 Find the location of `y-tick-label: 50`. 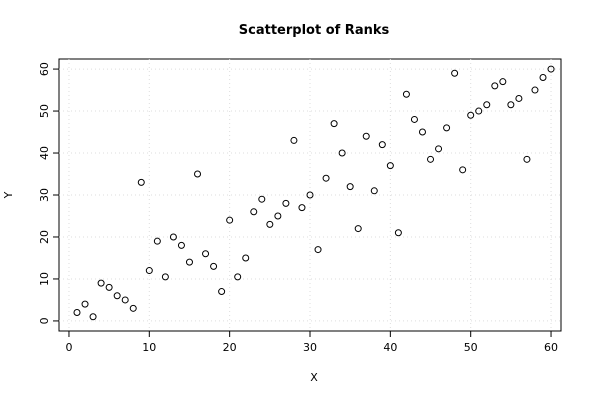

y-tick-label: 50 is located at coordinates (44, 111).